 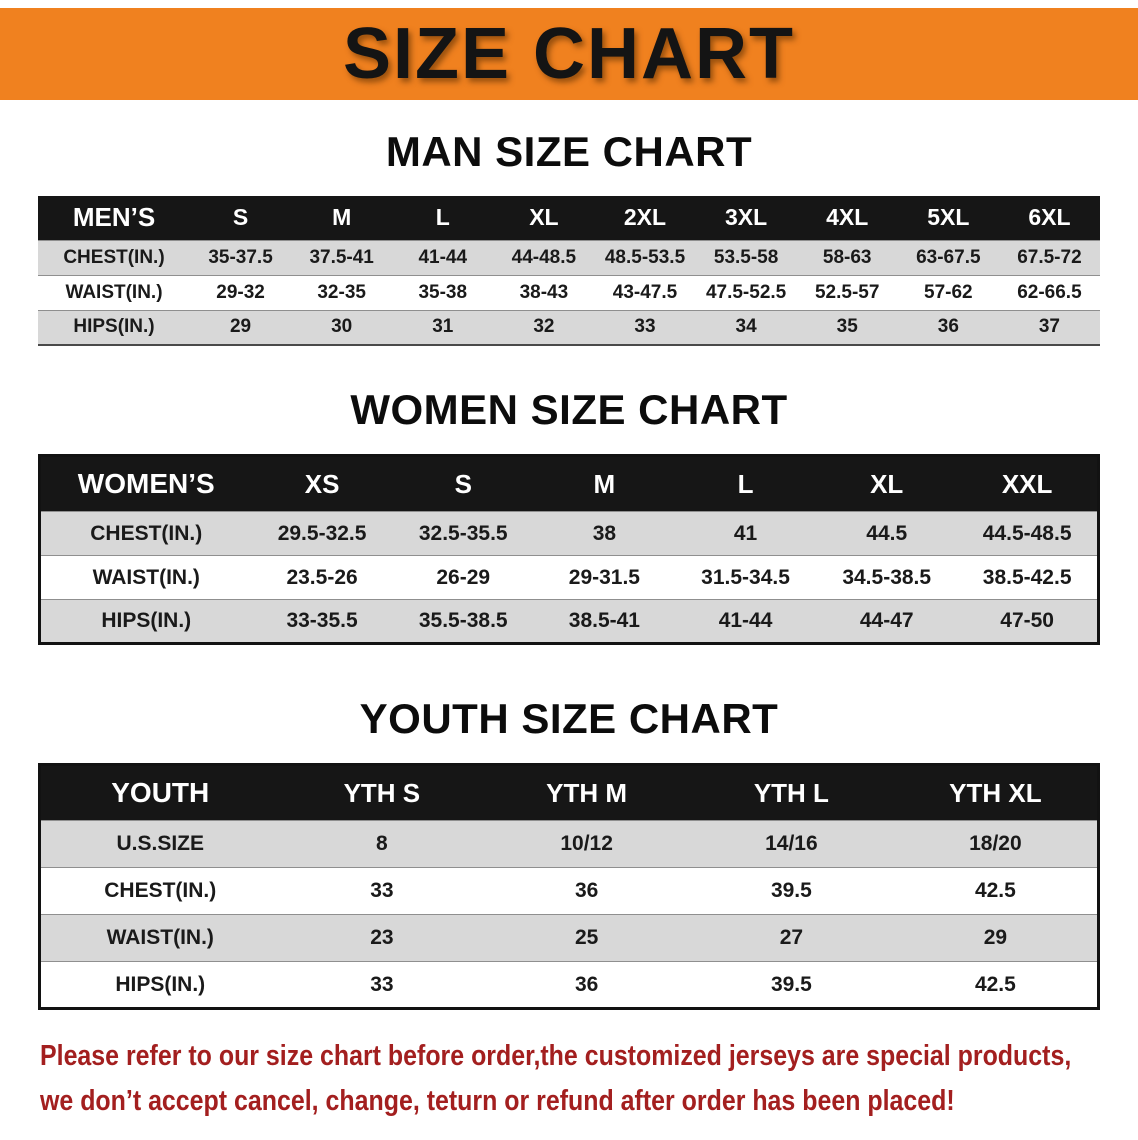 I want to click on value-cell: 44-48.5, so click(x=544, y=257).